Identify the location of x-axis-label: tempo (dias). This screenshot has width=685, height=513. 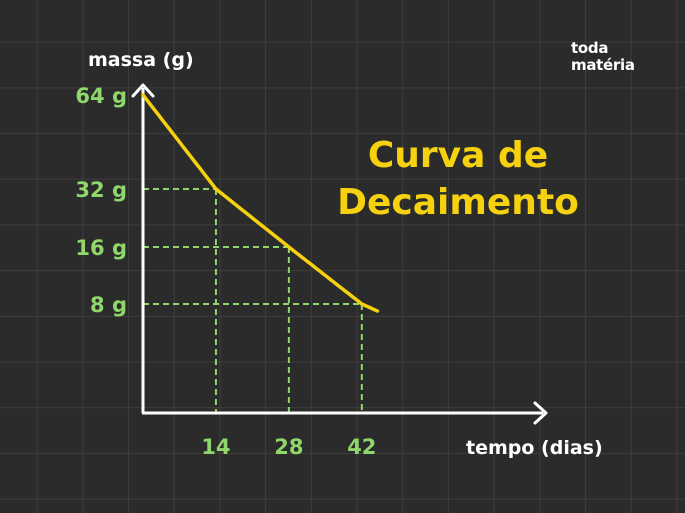
(534, 448).